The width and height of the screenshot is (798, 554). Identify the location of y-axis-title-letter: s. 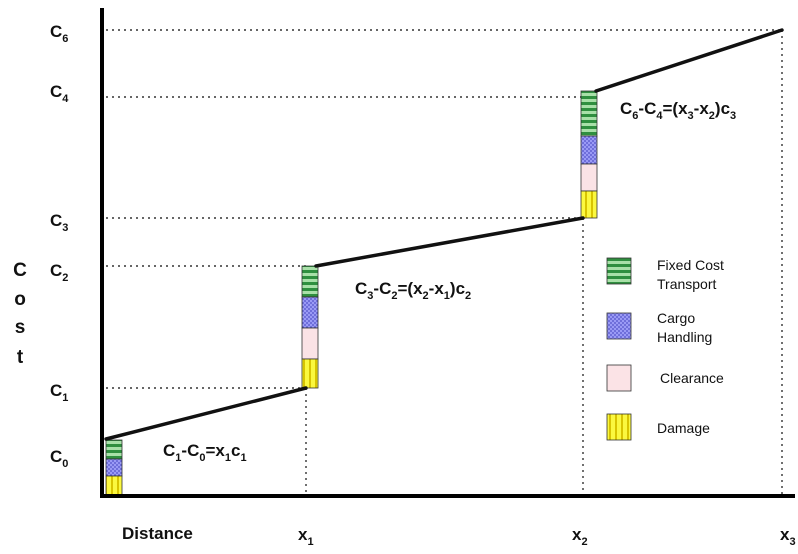
(20, 327).